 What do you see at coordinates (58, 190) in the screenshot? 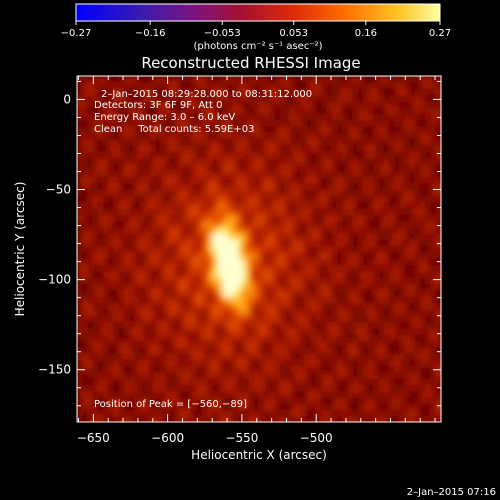
I see `y-tick-label: −50` at bounding box center [58, 190].